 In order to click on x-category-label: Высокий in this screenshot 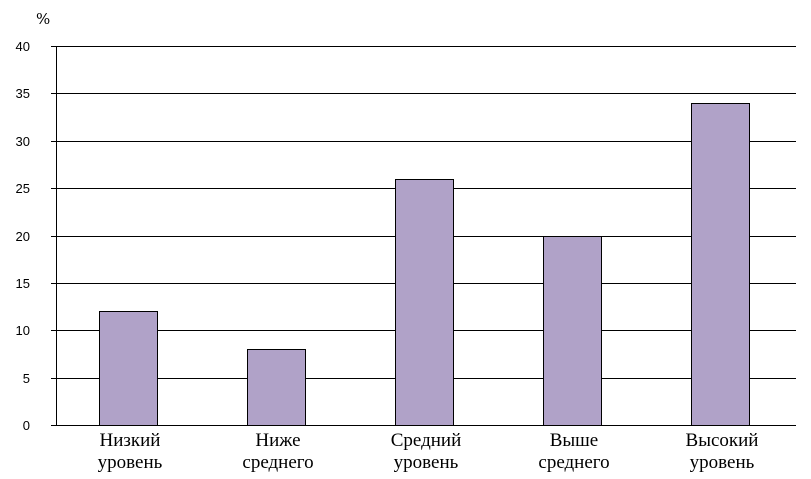, I will do `click(722, 440)`.